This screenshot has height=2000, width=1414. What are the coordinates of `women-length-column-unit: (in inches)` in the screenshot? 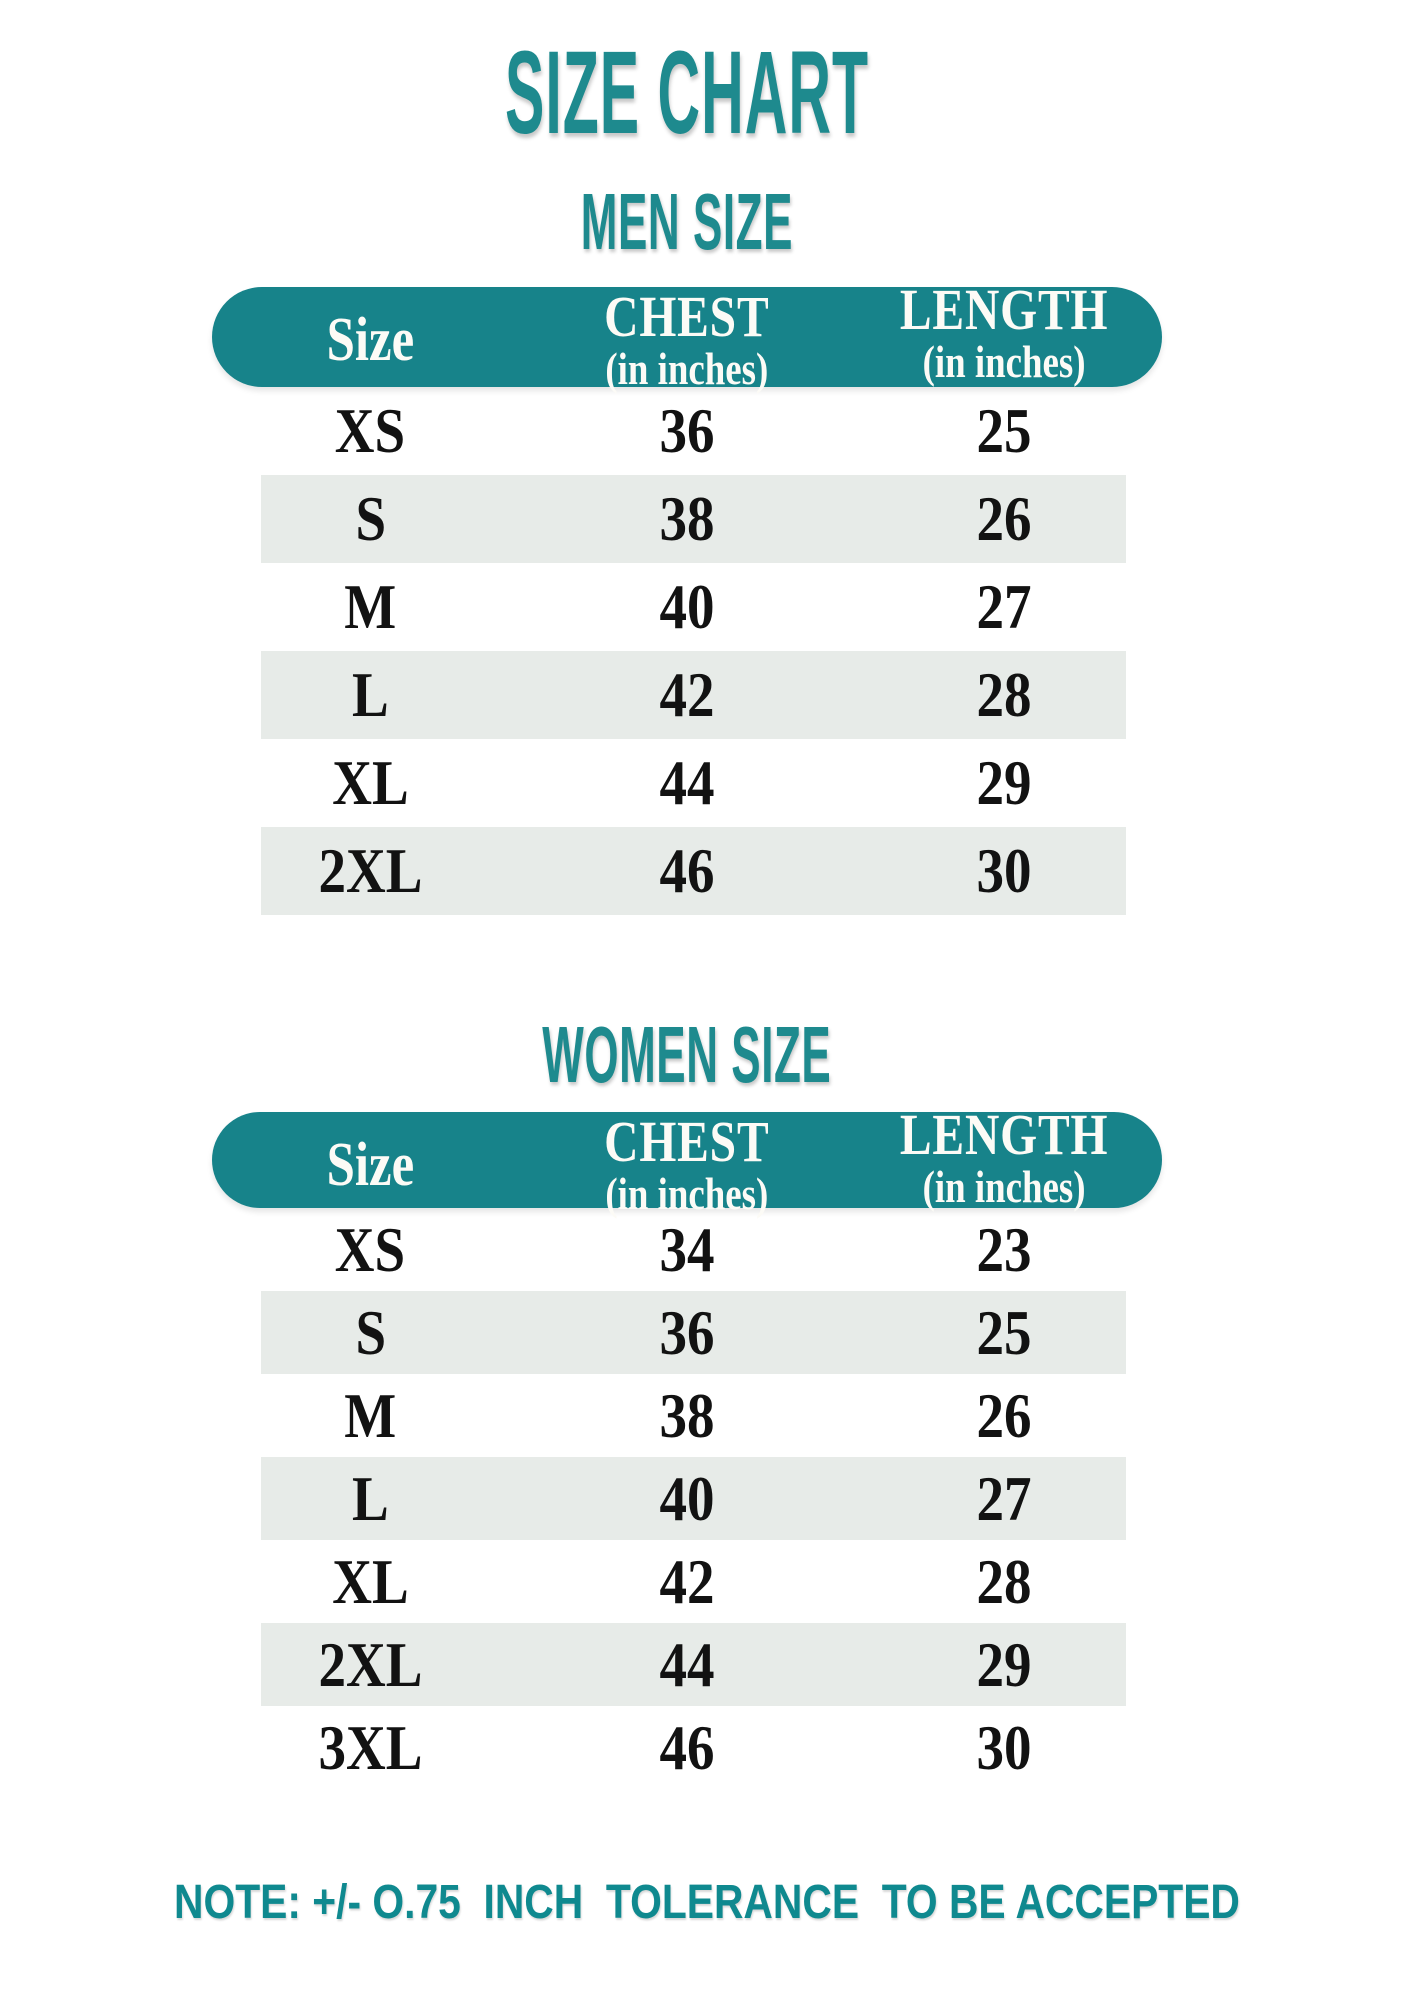 It's located at (1004, 1187).